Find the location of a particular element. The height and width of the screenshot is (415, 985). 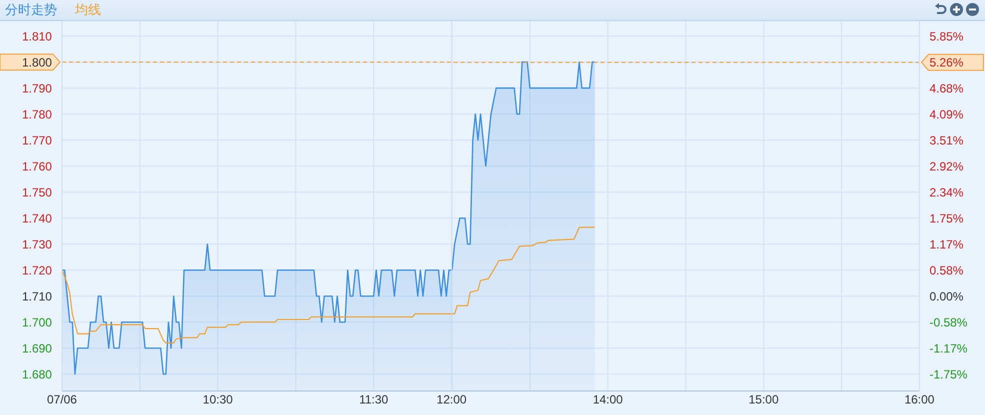

text: 0.58% is located at coordinates (945, 271).